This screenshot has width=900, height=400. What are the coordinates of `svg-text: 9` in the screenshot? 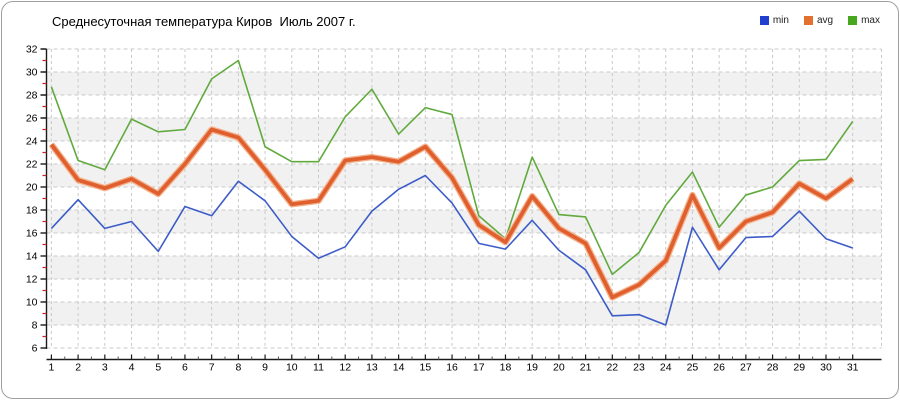 It's located at (265, 368).